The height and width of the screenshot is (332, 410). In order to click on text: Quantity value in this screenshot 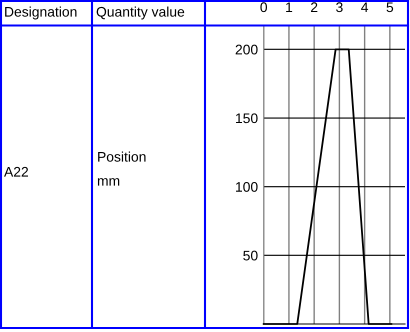, I will do `click(140, 13)`.